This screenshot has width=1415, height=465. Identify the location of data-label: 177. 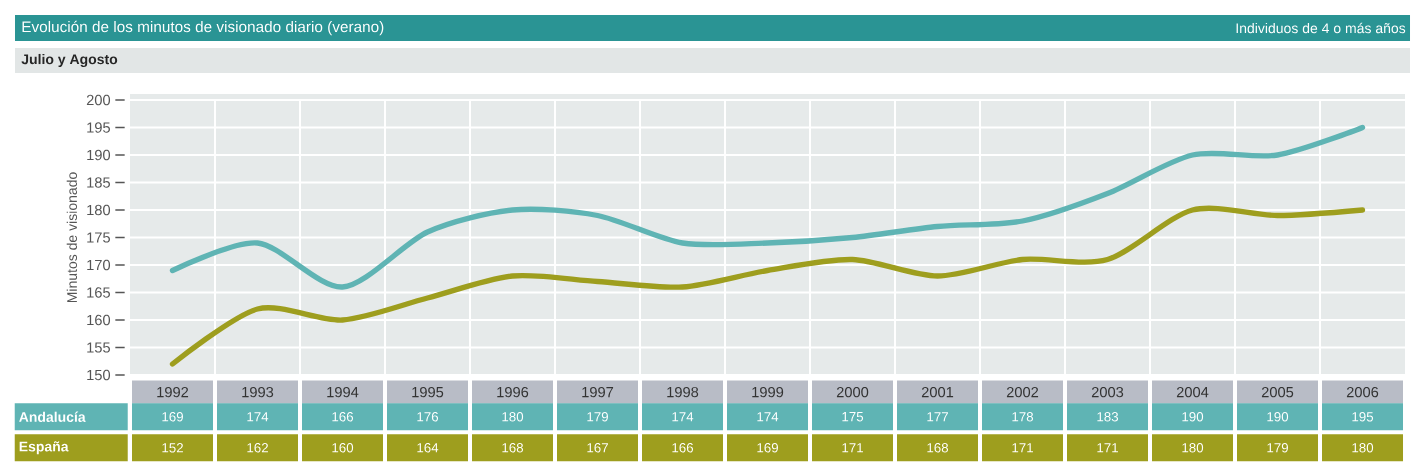
(937, 417).